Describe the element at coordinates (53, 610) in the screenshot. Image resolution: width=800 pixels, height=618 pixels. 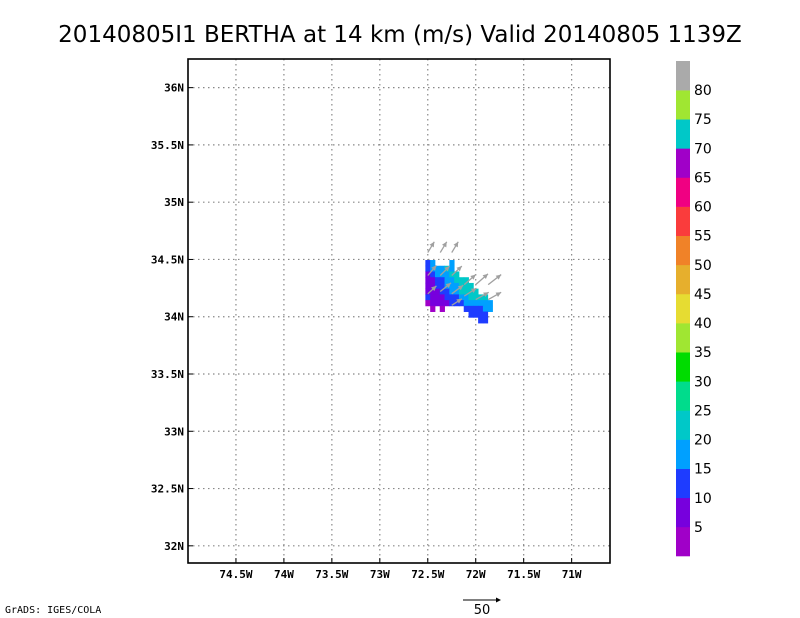
I see `grads-credit: GrADS: IGES/COLA` at that location.